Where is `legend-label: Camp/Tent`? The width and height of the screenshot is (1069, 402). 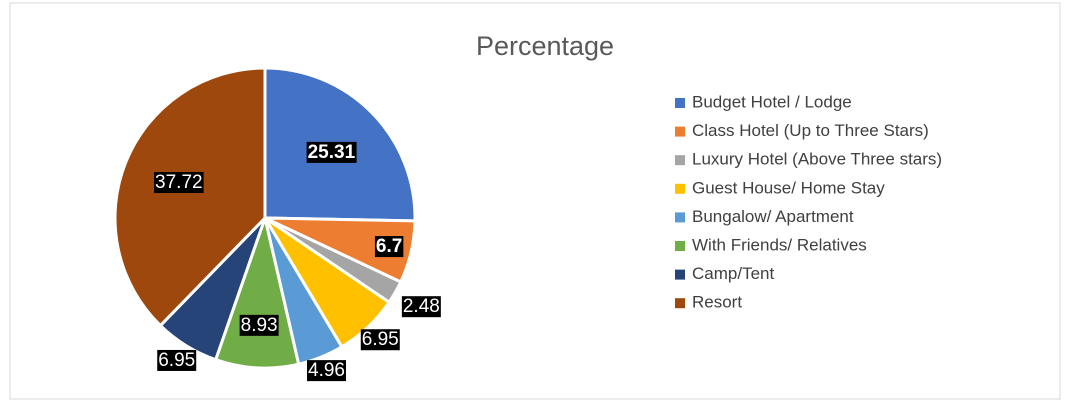 legend-label: Camp/Tent is located at coordinates (733, 273).